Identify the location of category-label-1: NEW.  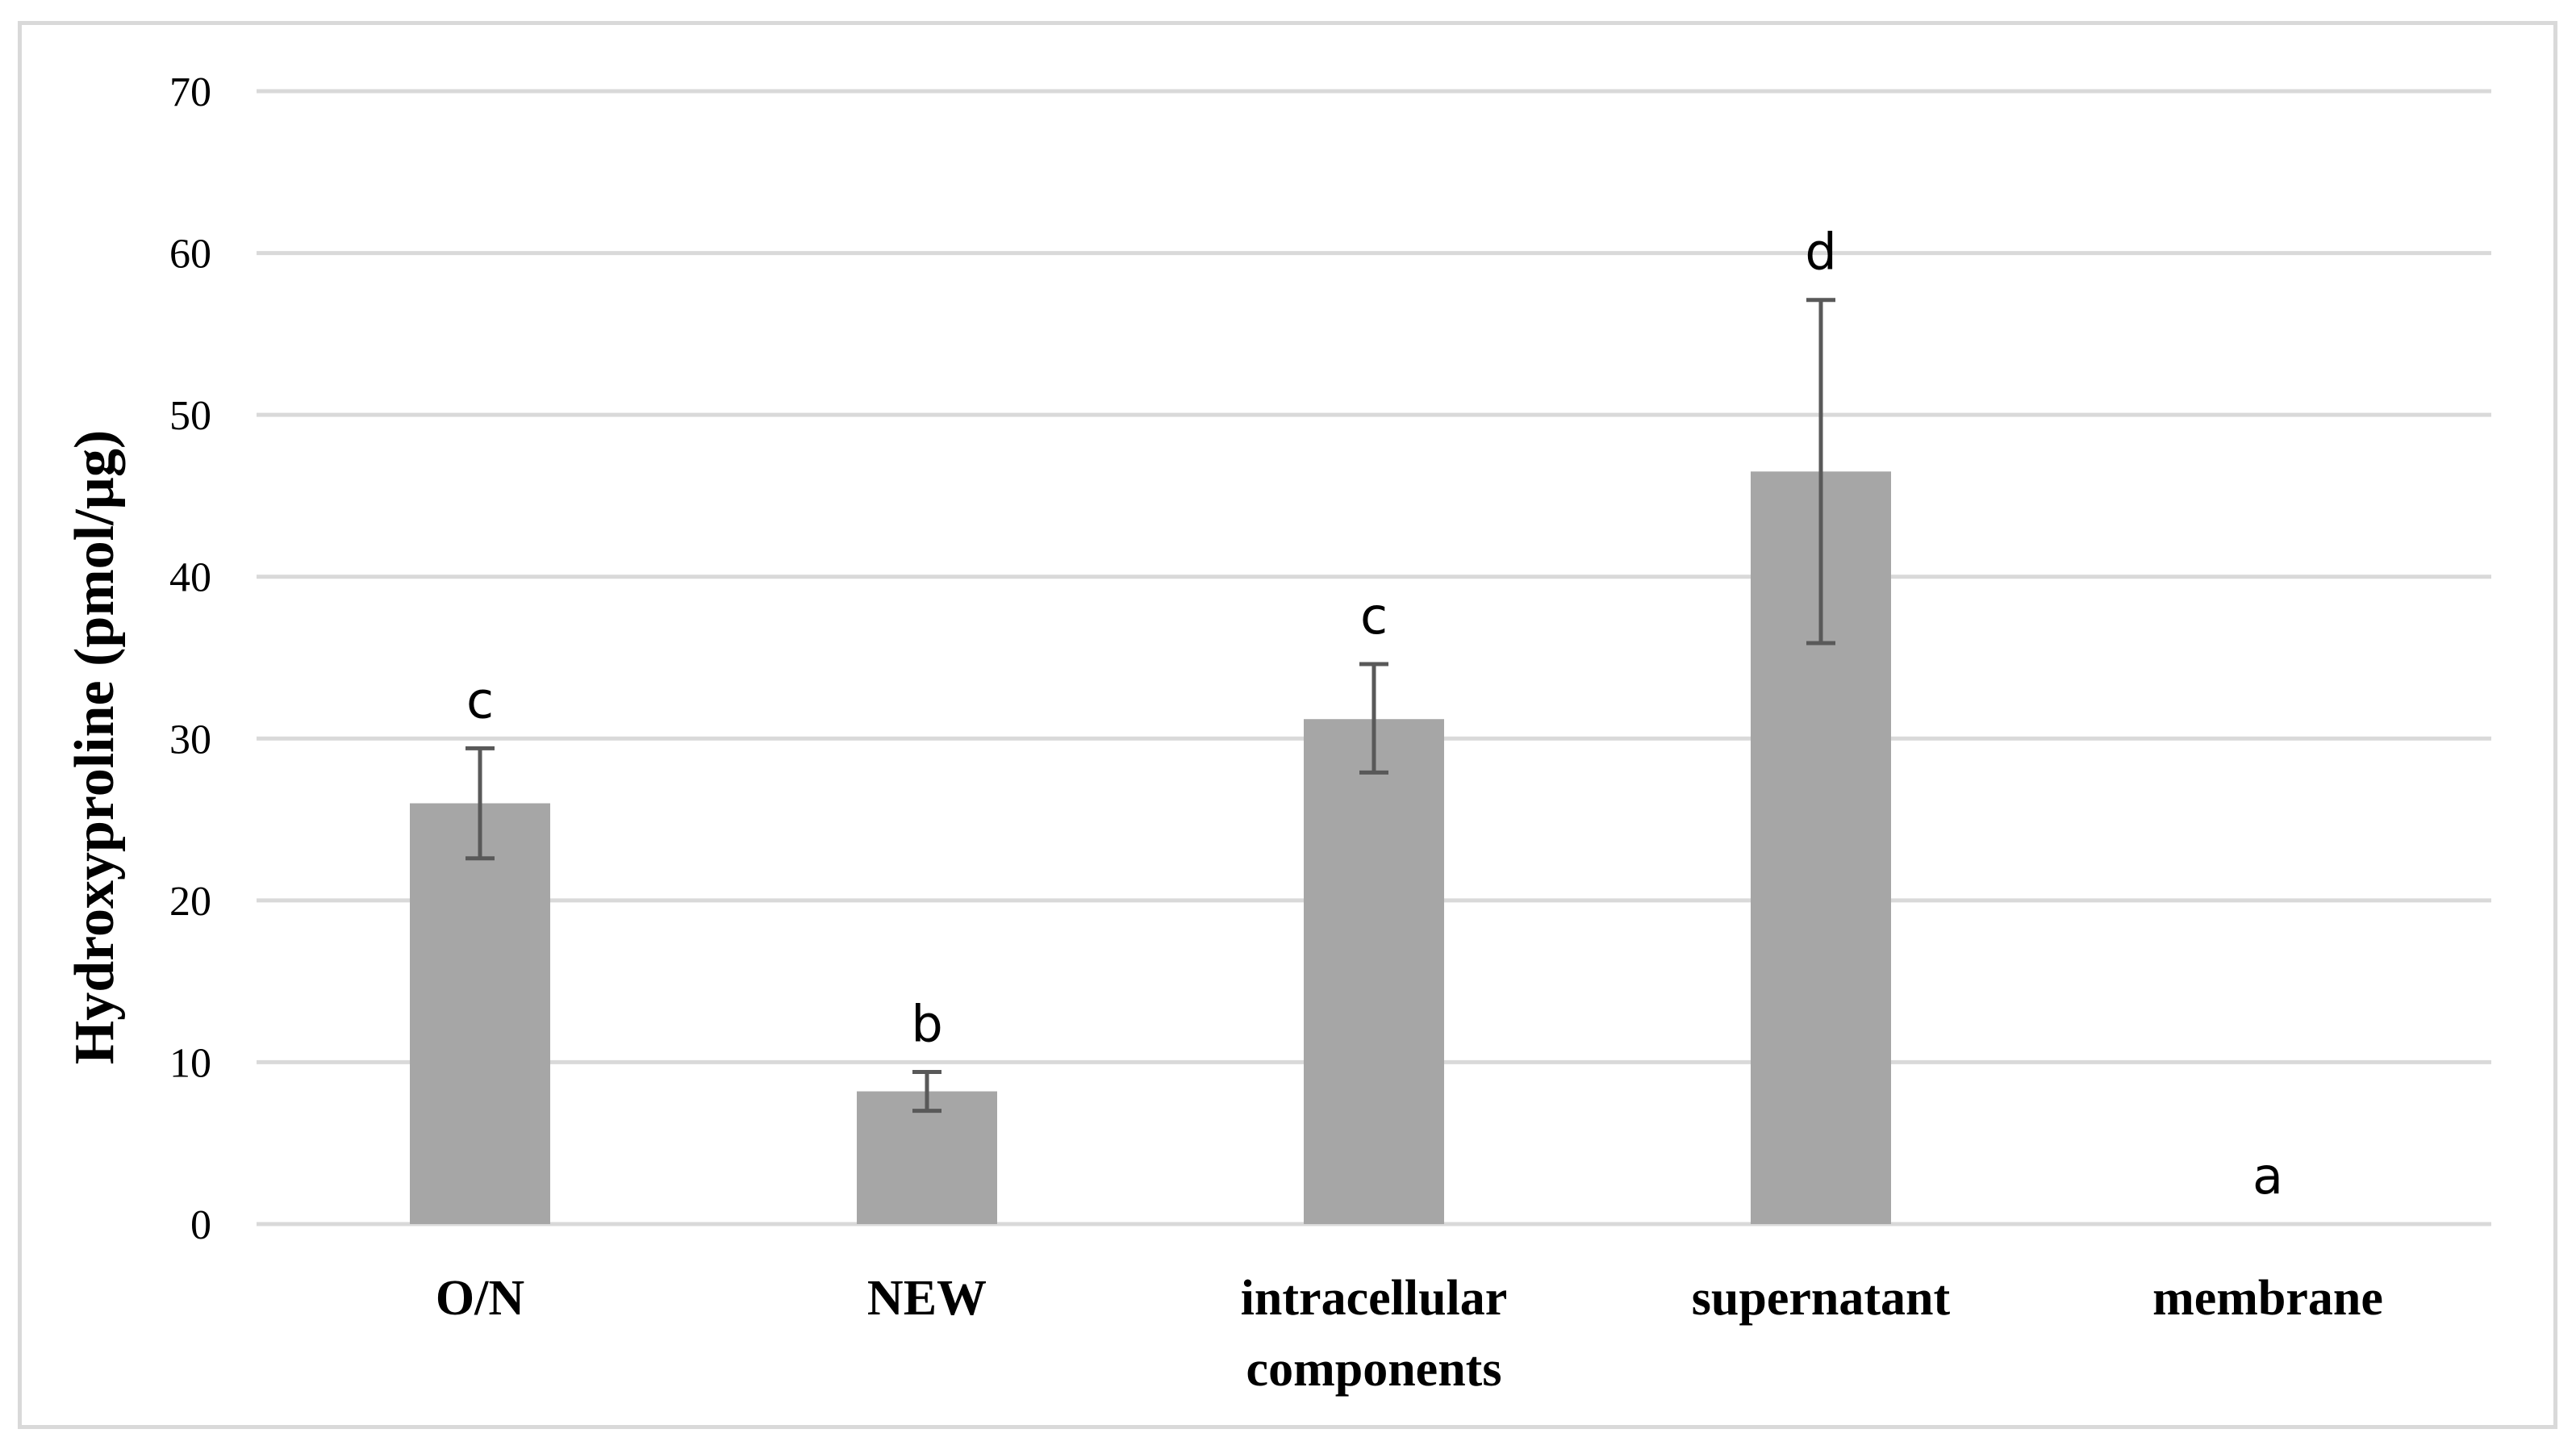
(927, 1298).